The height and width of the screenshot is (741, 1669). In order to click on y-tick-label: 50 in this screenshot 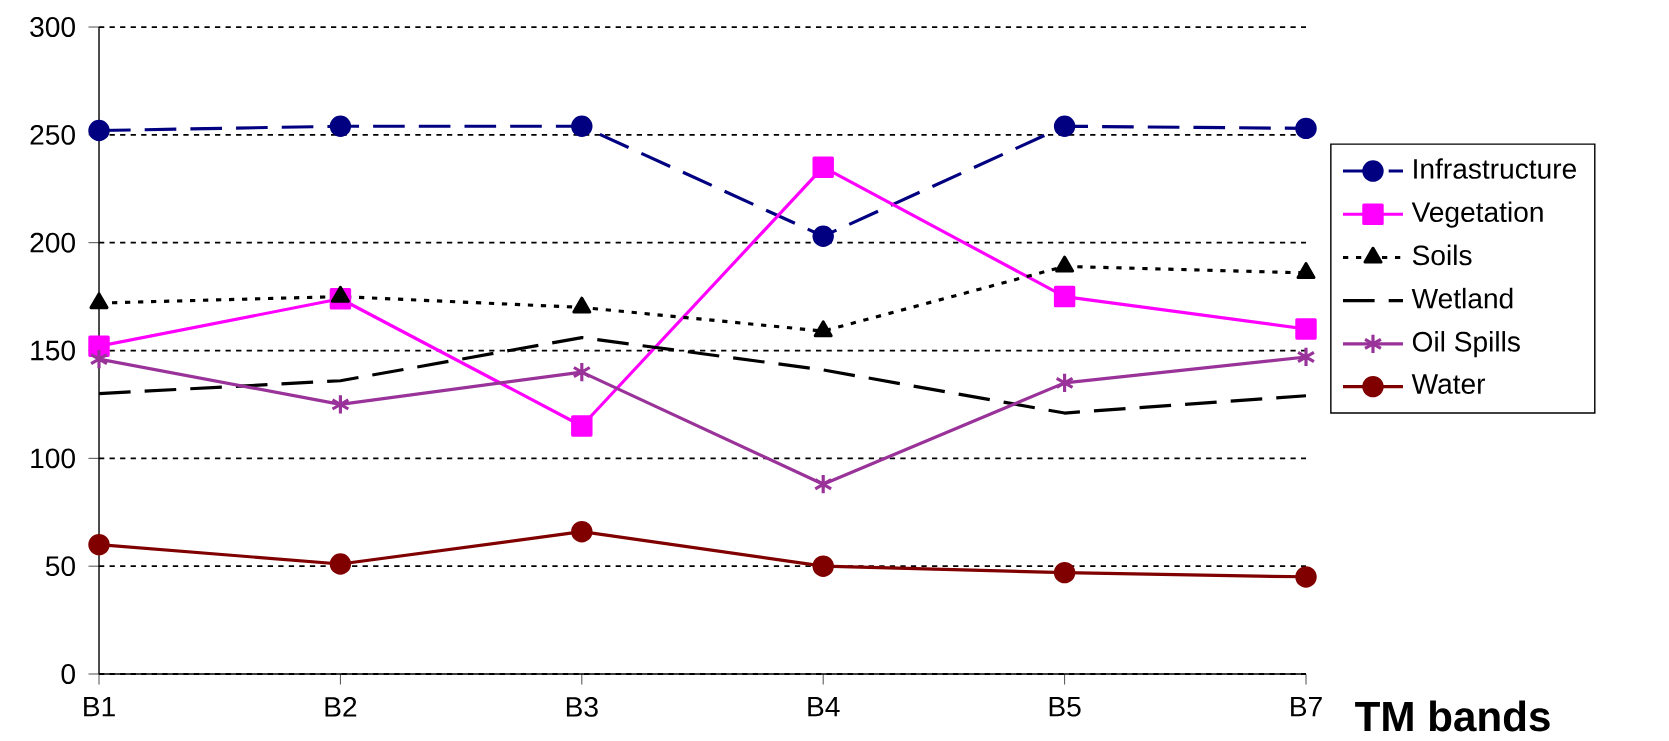, I will do `click(60, 566)`.